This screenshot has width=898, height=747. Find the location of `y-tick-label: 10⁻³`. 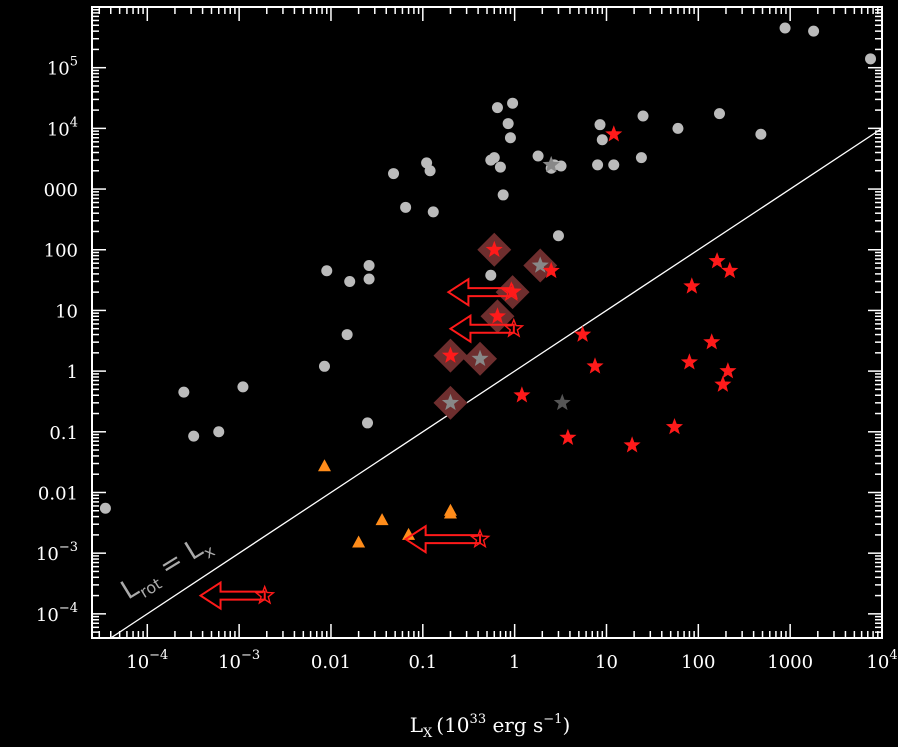

y-tick-label: 10⁻³ is located at coordinates (57, 552).